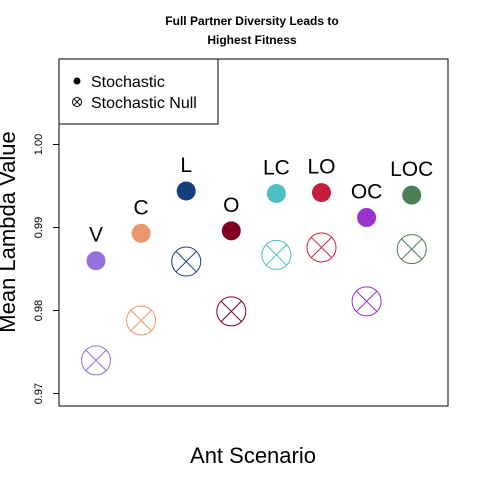 This screenshot has width=480, height=480. What do you see at coordinates (77, 81) in the screenshot?
I see `legend-stochastic-marker` at bounding box center [77, 81].